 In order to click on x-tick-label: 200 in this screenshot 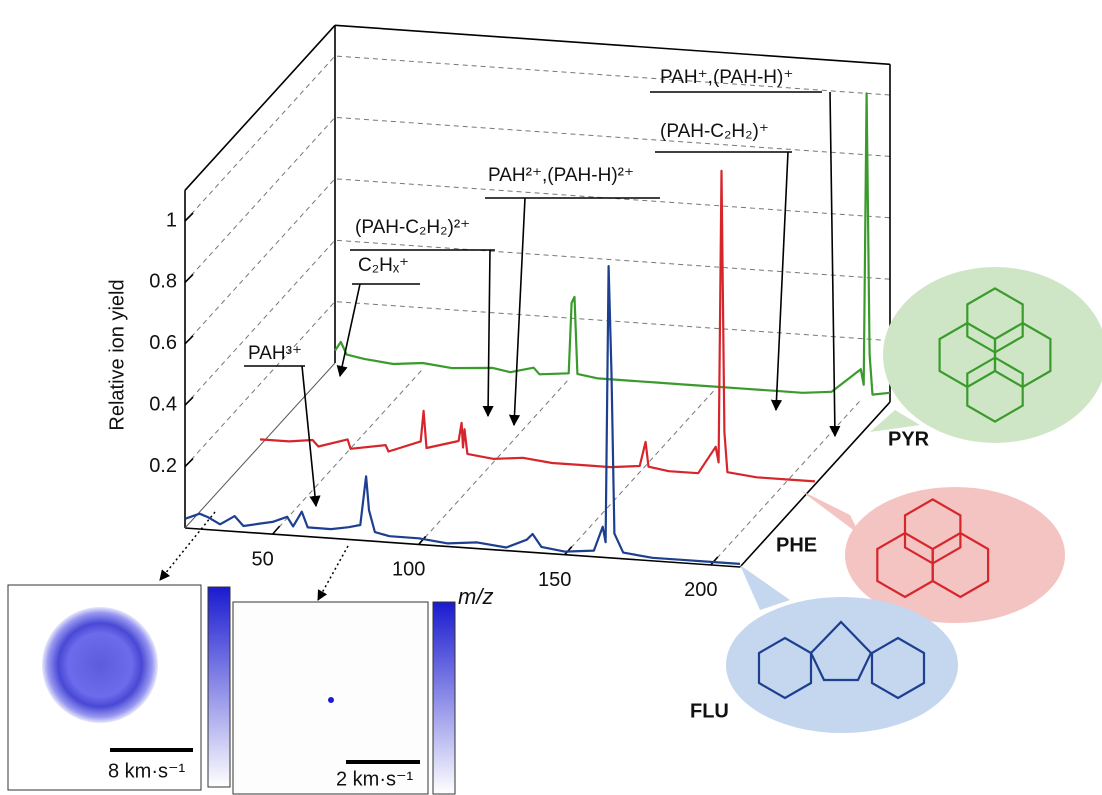, I will do `click(700, 590)`.